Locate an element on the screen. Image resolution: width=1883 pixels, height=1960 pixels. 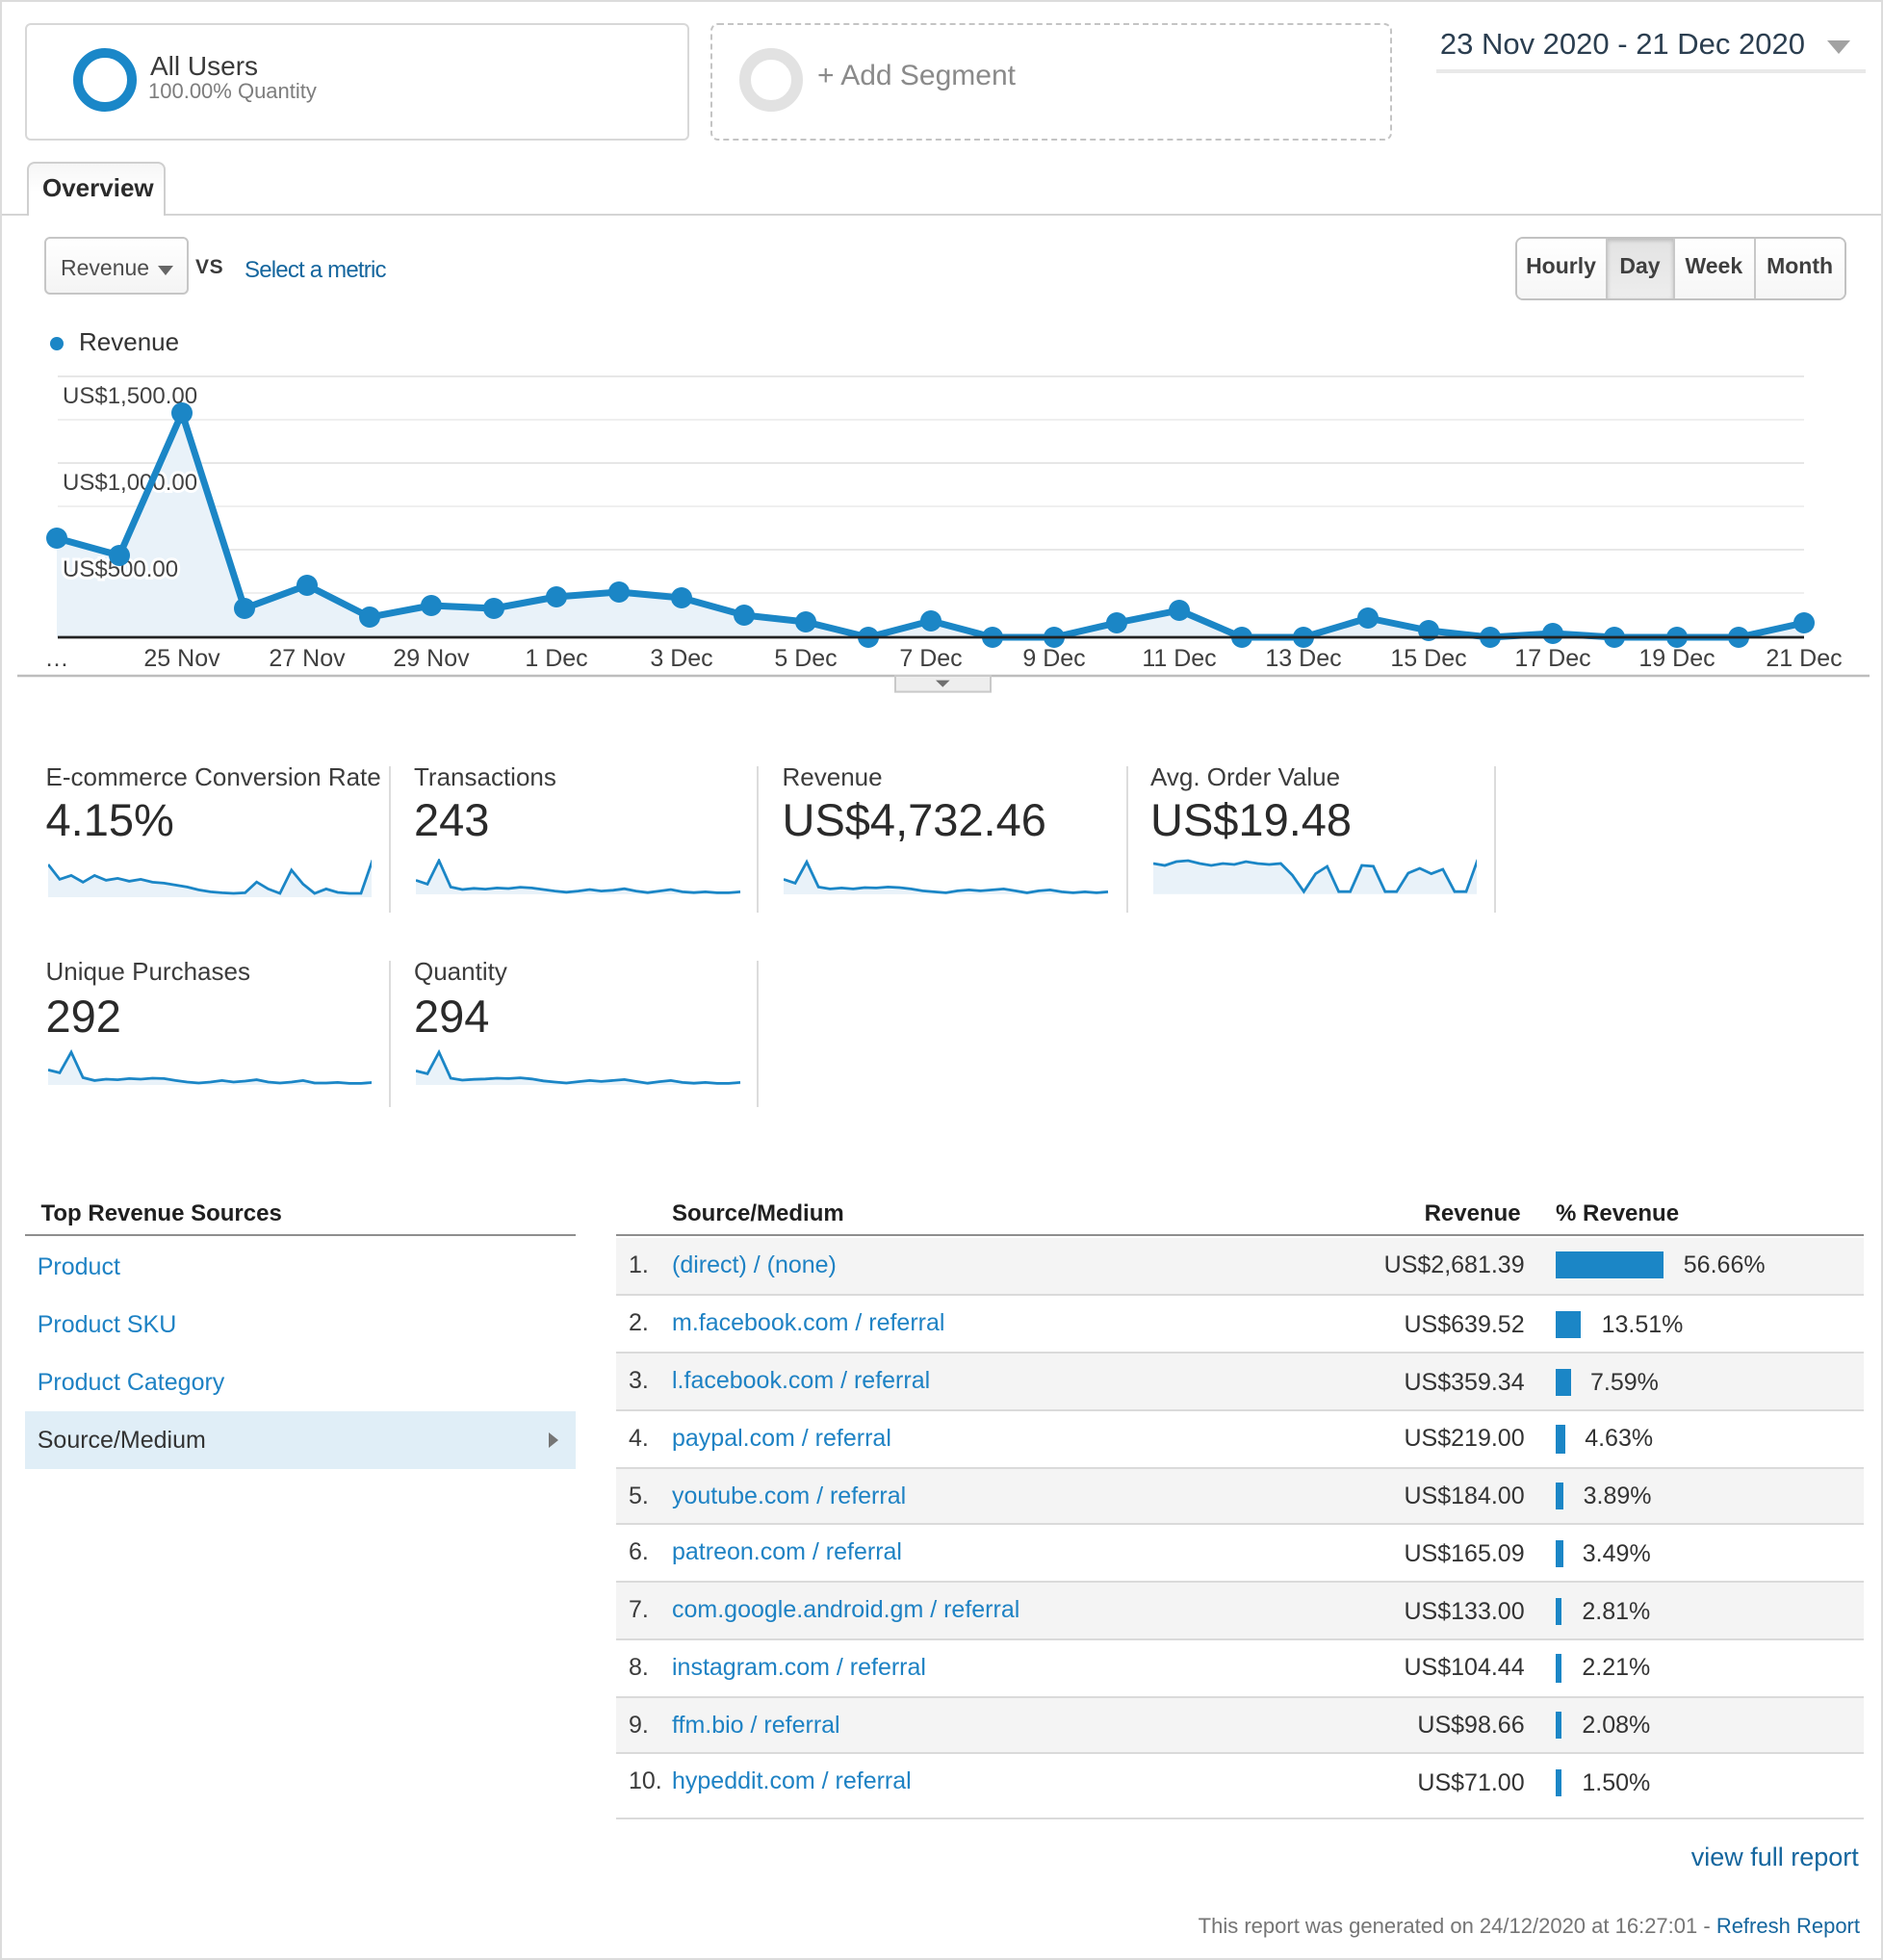
svg-text: 7 Dec is located at coordinates (931, 658).